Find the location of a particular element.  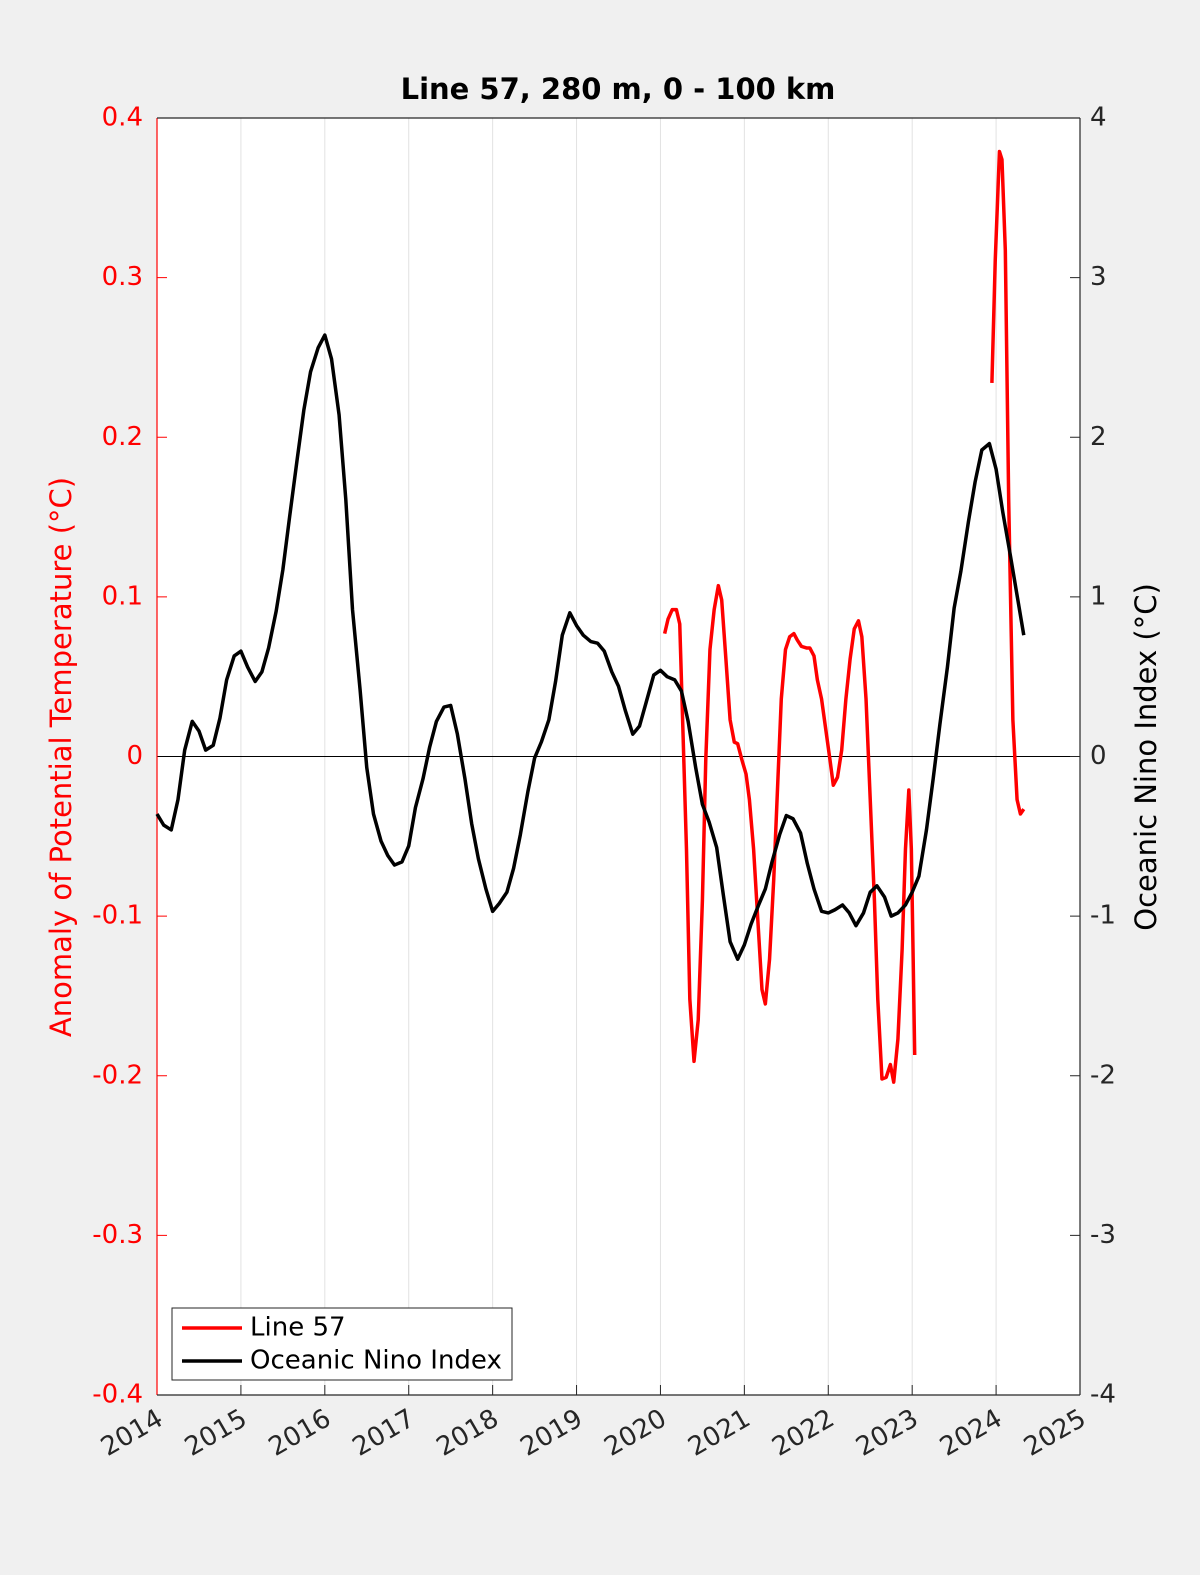

chart-title: Line 57, 280 m, 0 - 100 km is located at coordinates (618, 89).